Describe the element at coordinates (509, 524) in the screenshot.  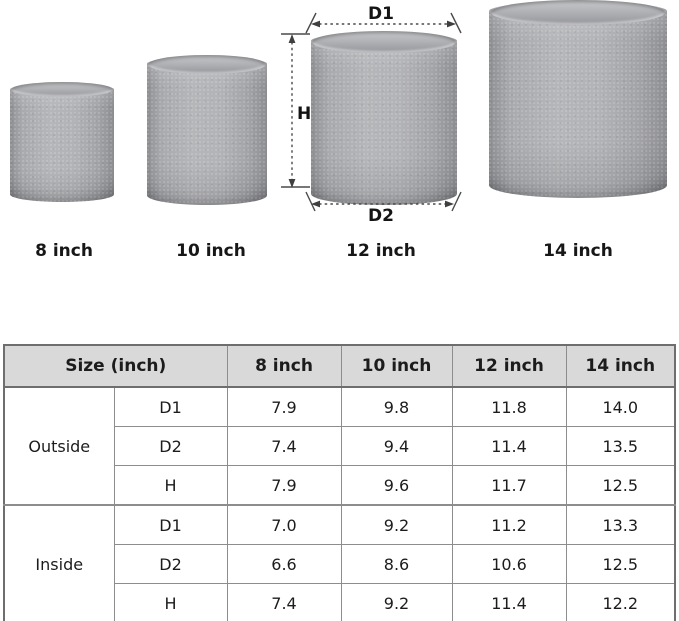
I see `value-cell: 11.2` at that location.